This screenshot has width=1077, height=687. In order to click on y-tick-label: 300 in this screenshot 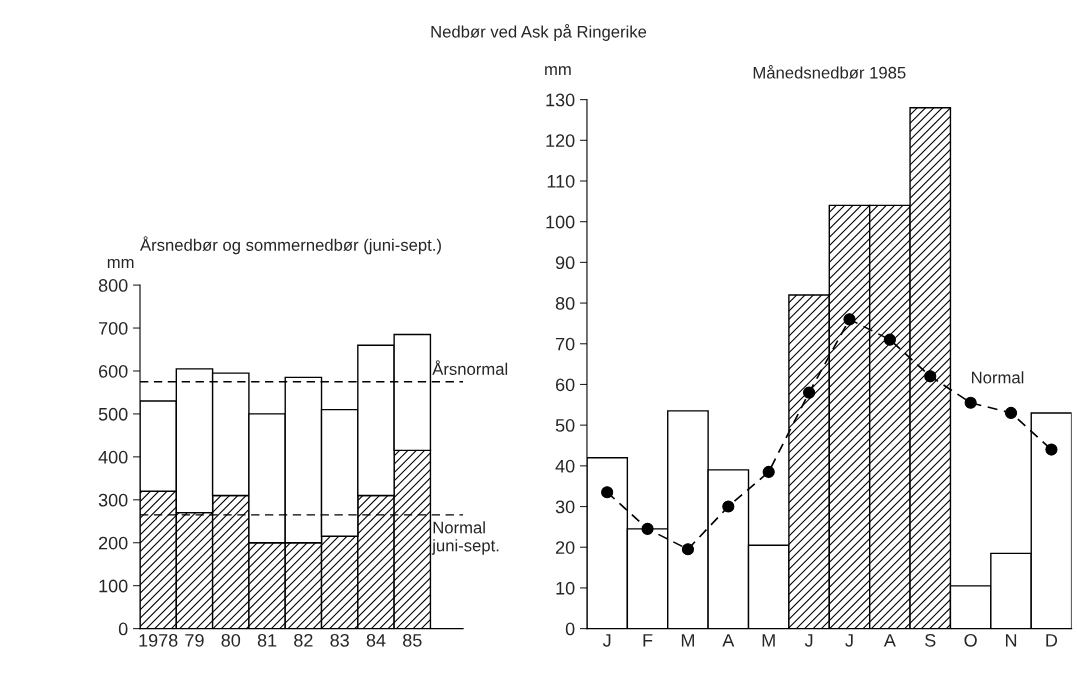, I will do `click(113, 500)`.